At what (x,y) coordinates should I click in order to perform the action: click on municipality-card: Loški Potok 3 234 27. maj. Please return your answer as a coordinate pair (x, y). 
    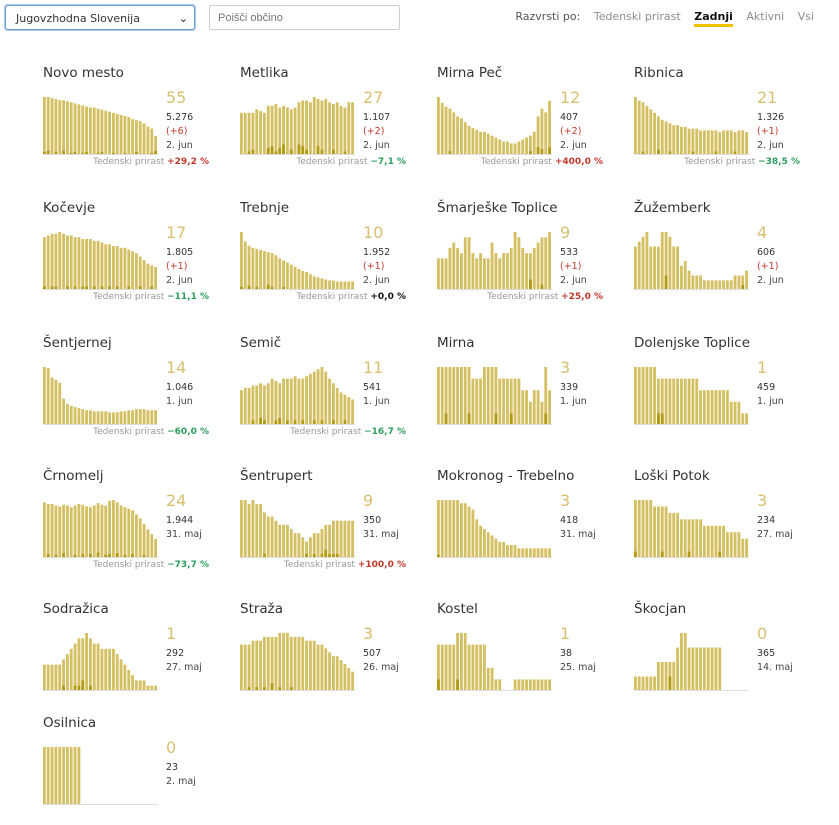
    Looking at the image, I should click on (714, 523).